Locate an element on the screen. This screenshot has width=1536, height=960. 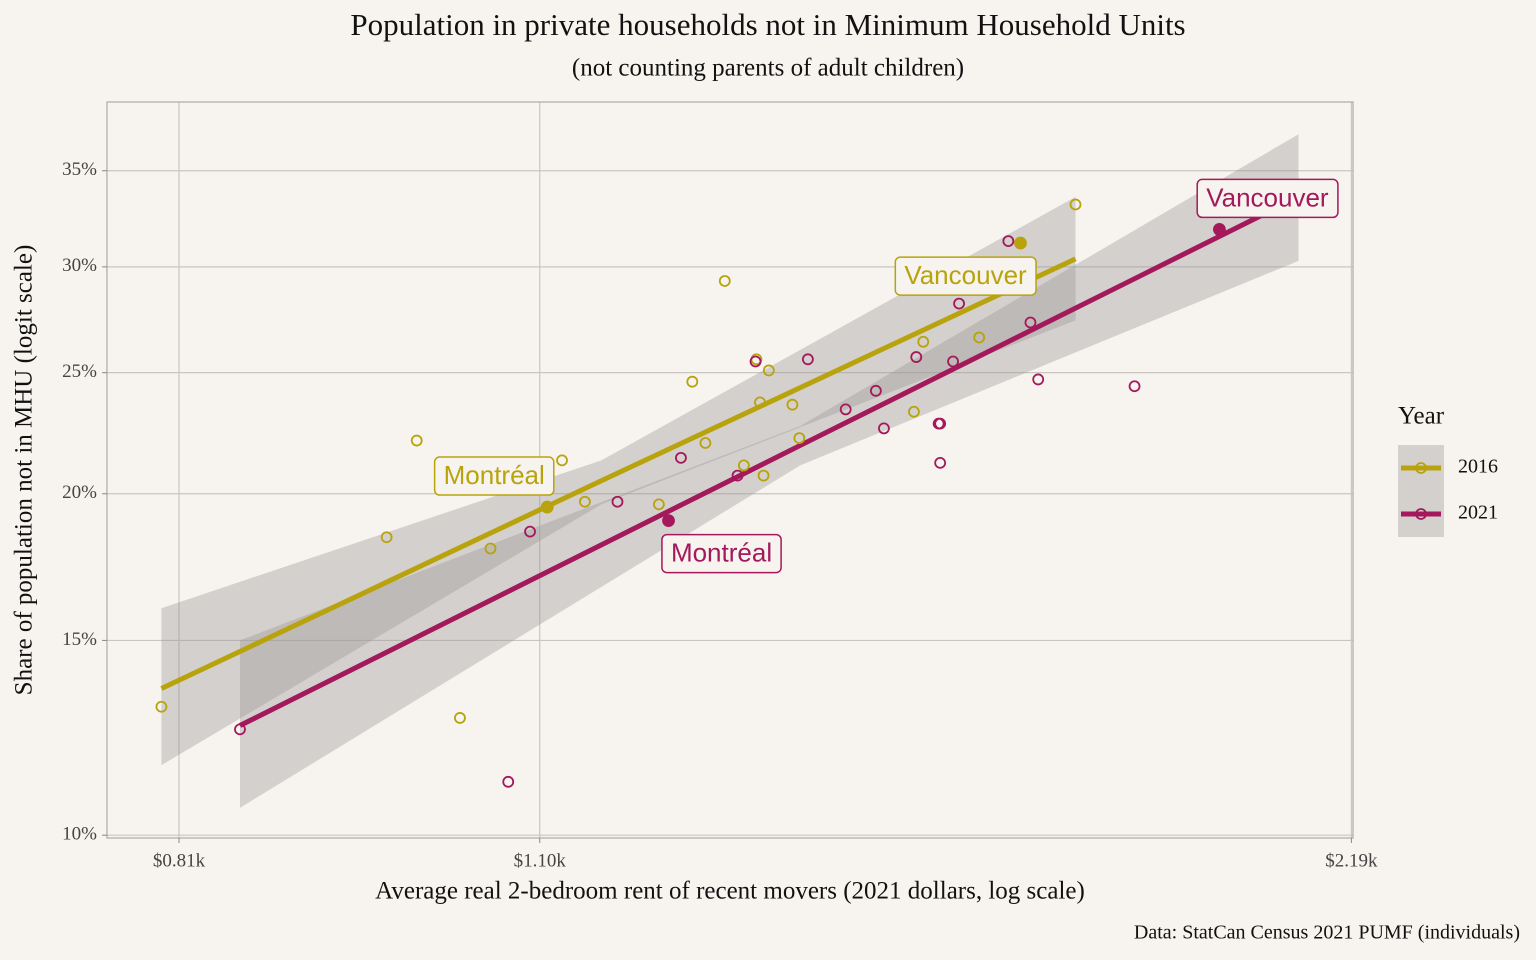
y-tick-label: 15% is located at coordinates (79, 639).